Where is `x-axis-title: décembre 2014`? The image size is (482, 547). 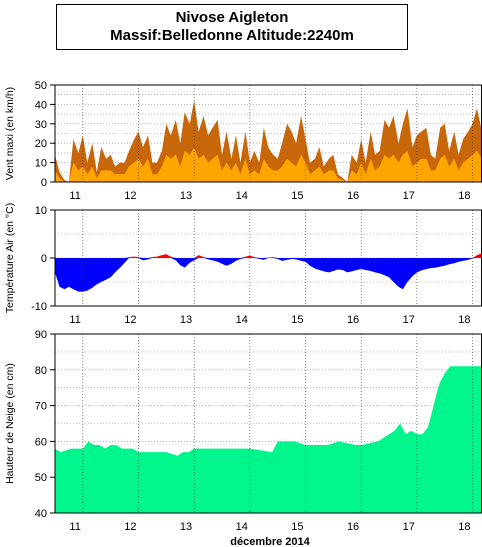
x-axis-title: décembre 2014 is located at coordinates (270, 541).